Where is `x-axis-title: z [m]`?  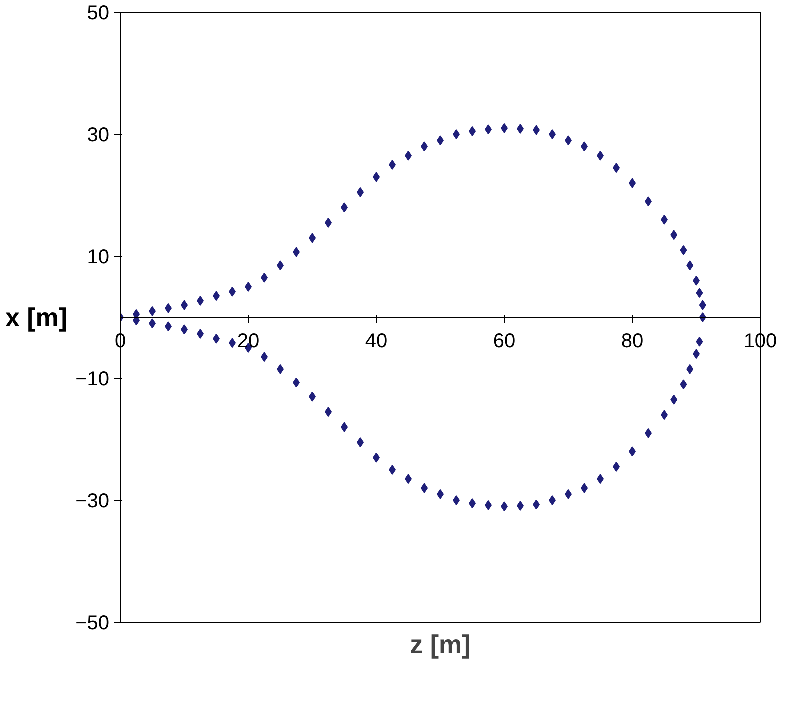
x-axis-title: z [m] is located at coordinates (440, 645).